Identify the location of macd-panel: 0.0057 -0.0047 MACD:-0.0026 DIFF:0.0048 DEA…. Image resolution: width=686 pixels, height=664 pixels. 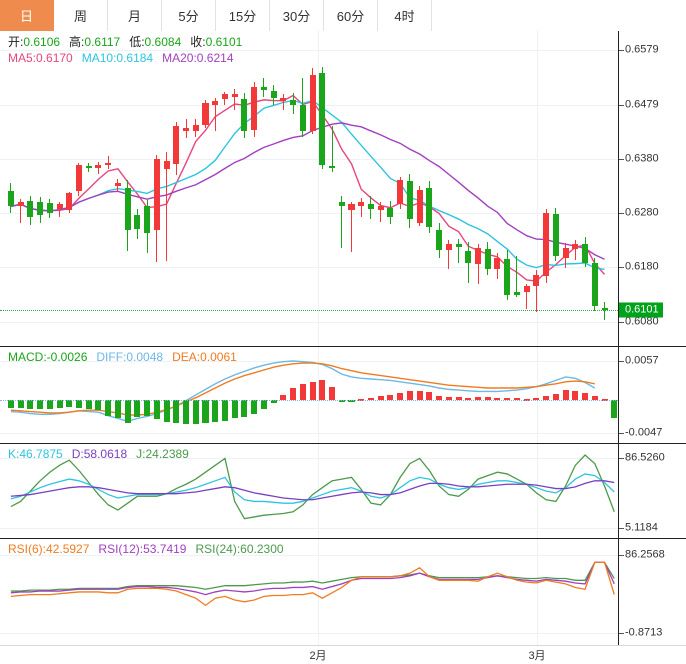
(343, 395).